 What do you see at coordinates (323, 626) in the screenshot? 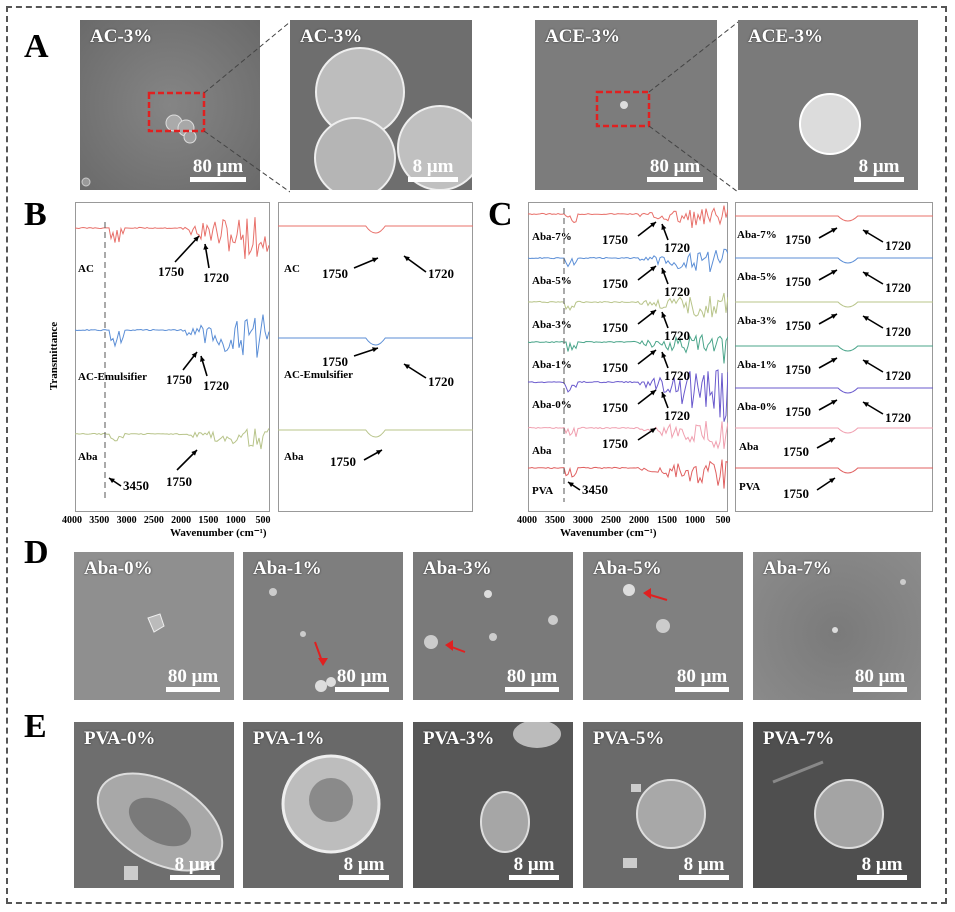
I see `sem-image-aba-1: Aba-1% 80 μm` at bounding box center [323, 626].